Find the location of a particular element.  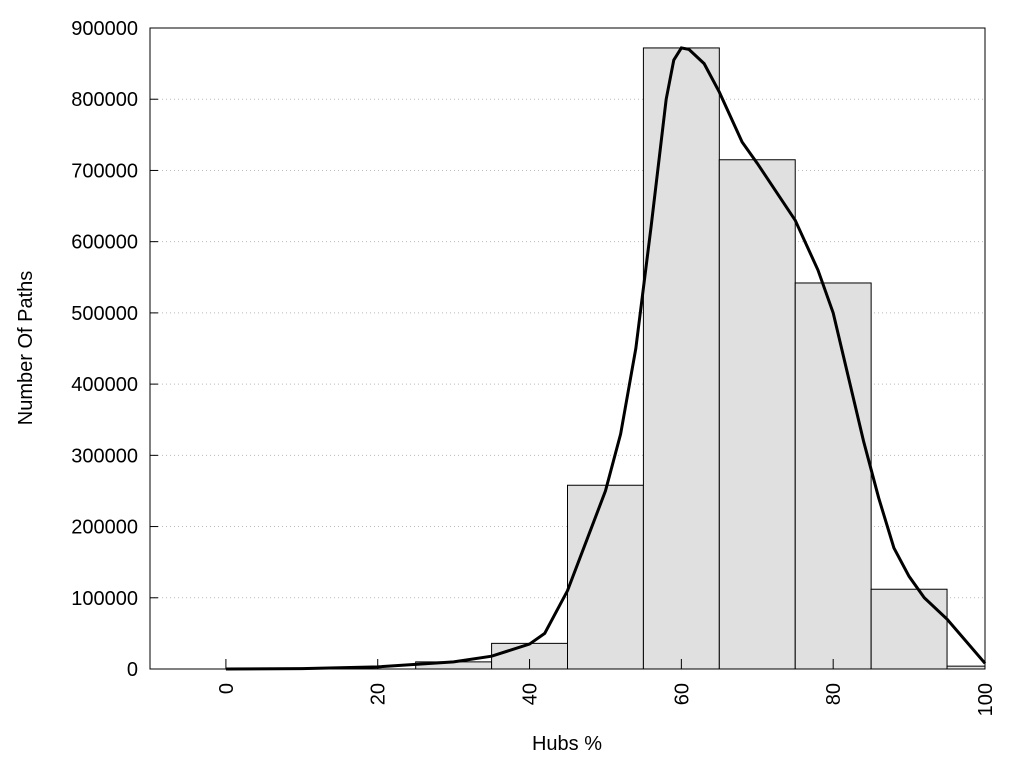

x-tick-label: 100 is located at coordinates (986, 699).